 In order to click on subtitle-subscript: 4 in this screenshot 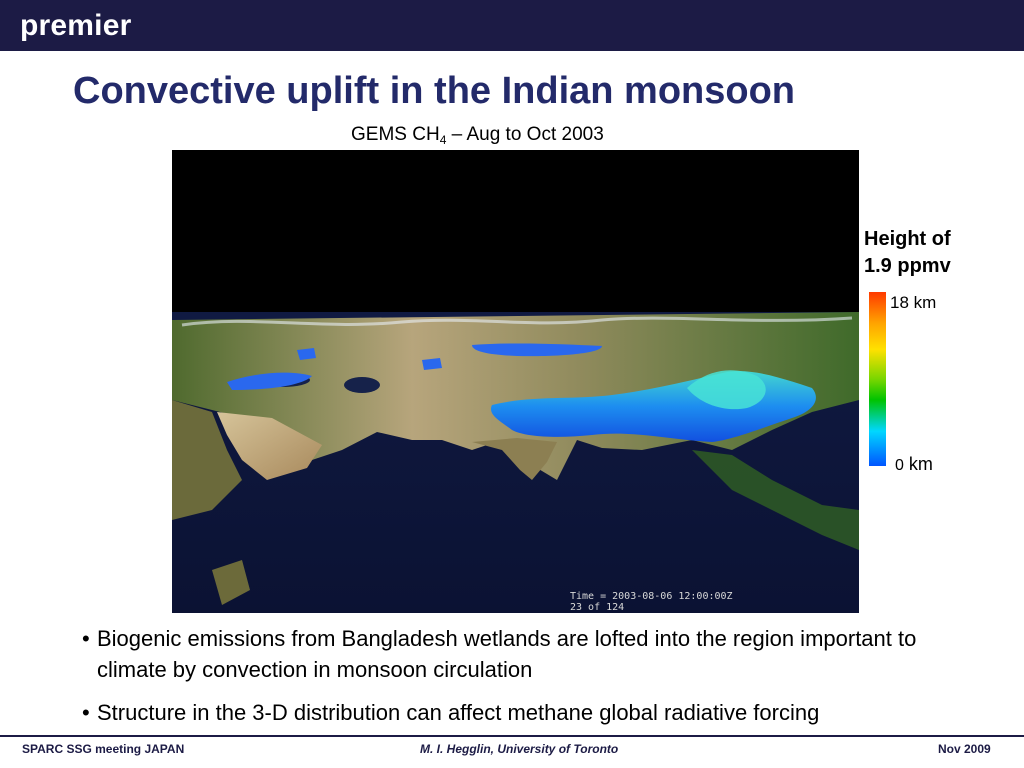, I will do `click(443, 140)`.